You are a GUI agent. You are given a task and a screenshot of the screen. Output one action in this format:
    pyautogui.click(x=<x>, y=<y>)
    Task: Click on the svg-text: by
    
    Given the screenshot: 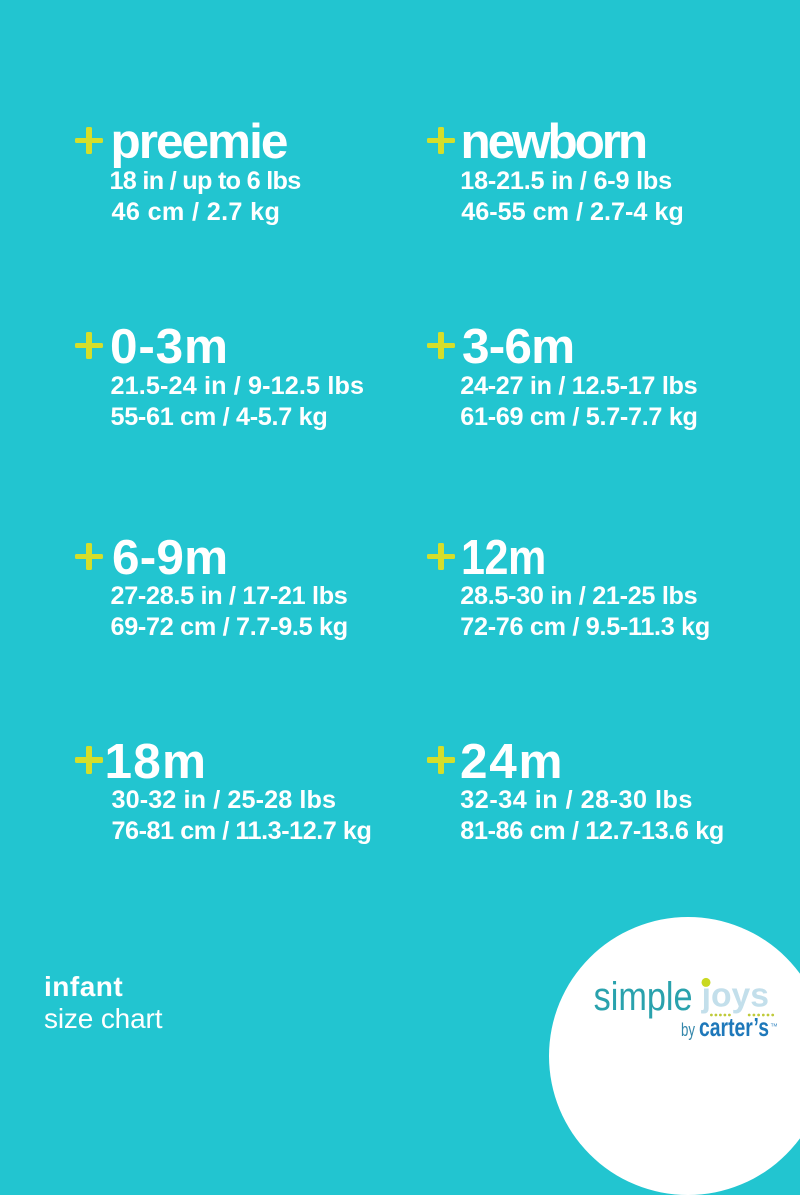 What is the action you would take?
    pyautogui.click(x=688, y=1030)
    